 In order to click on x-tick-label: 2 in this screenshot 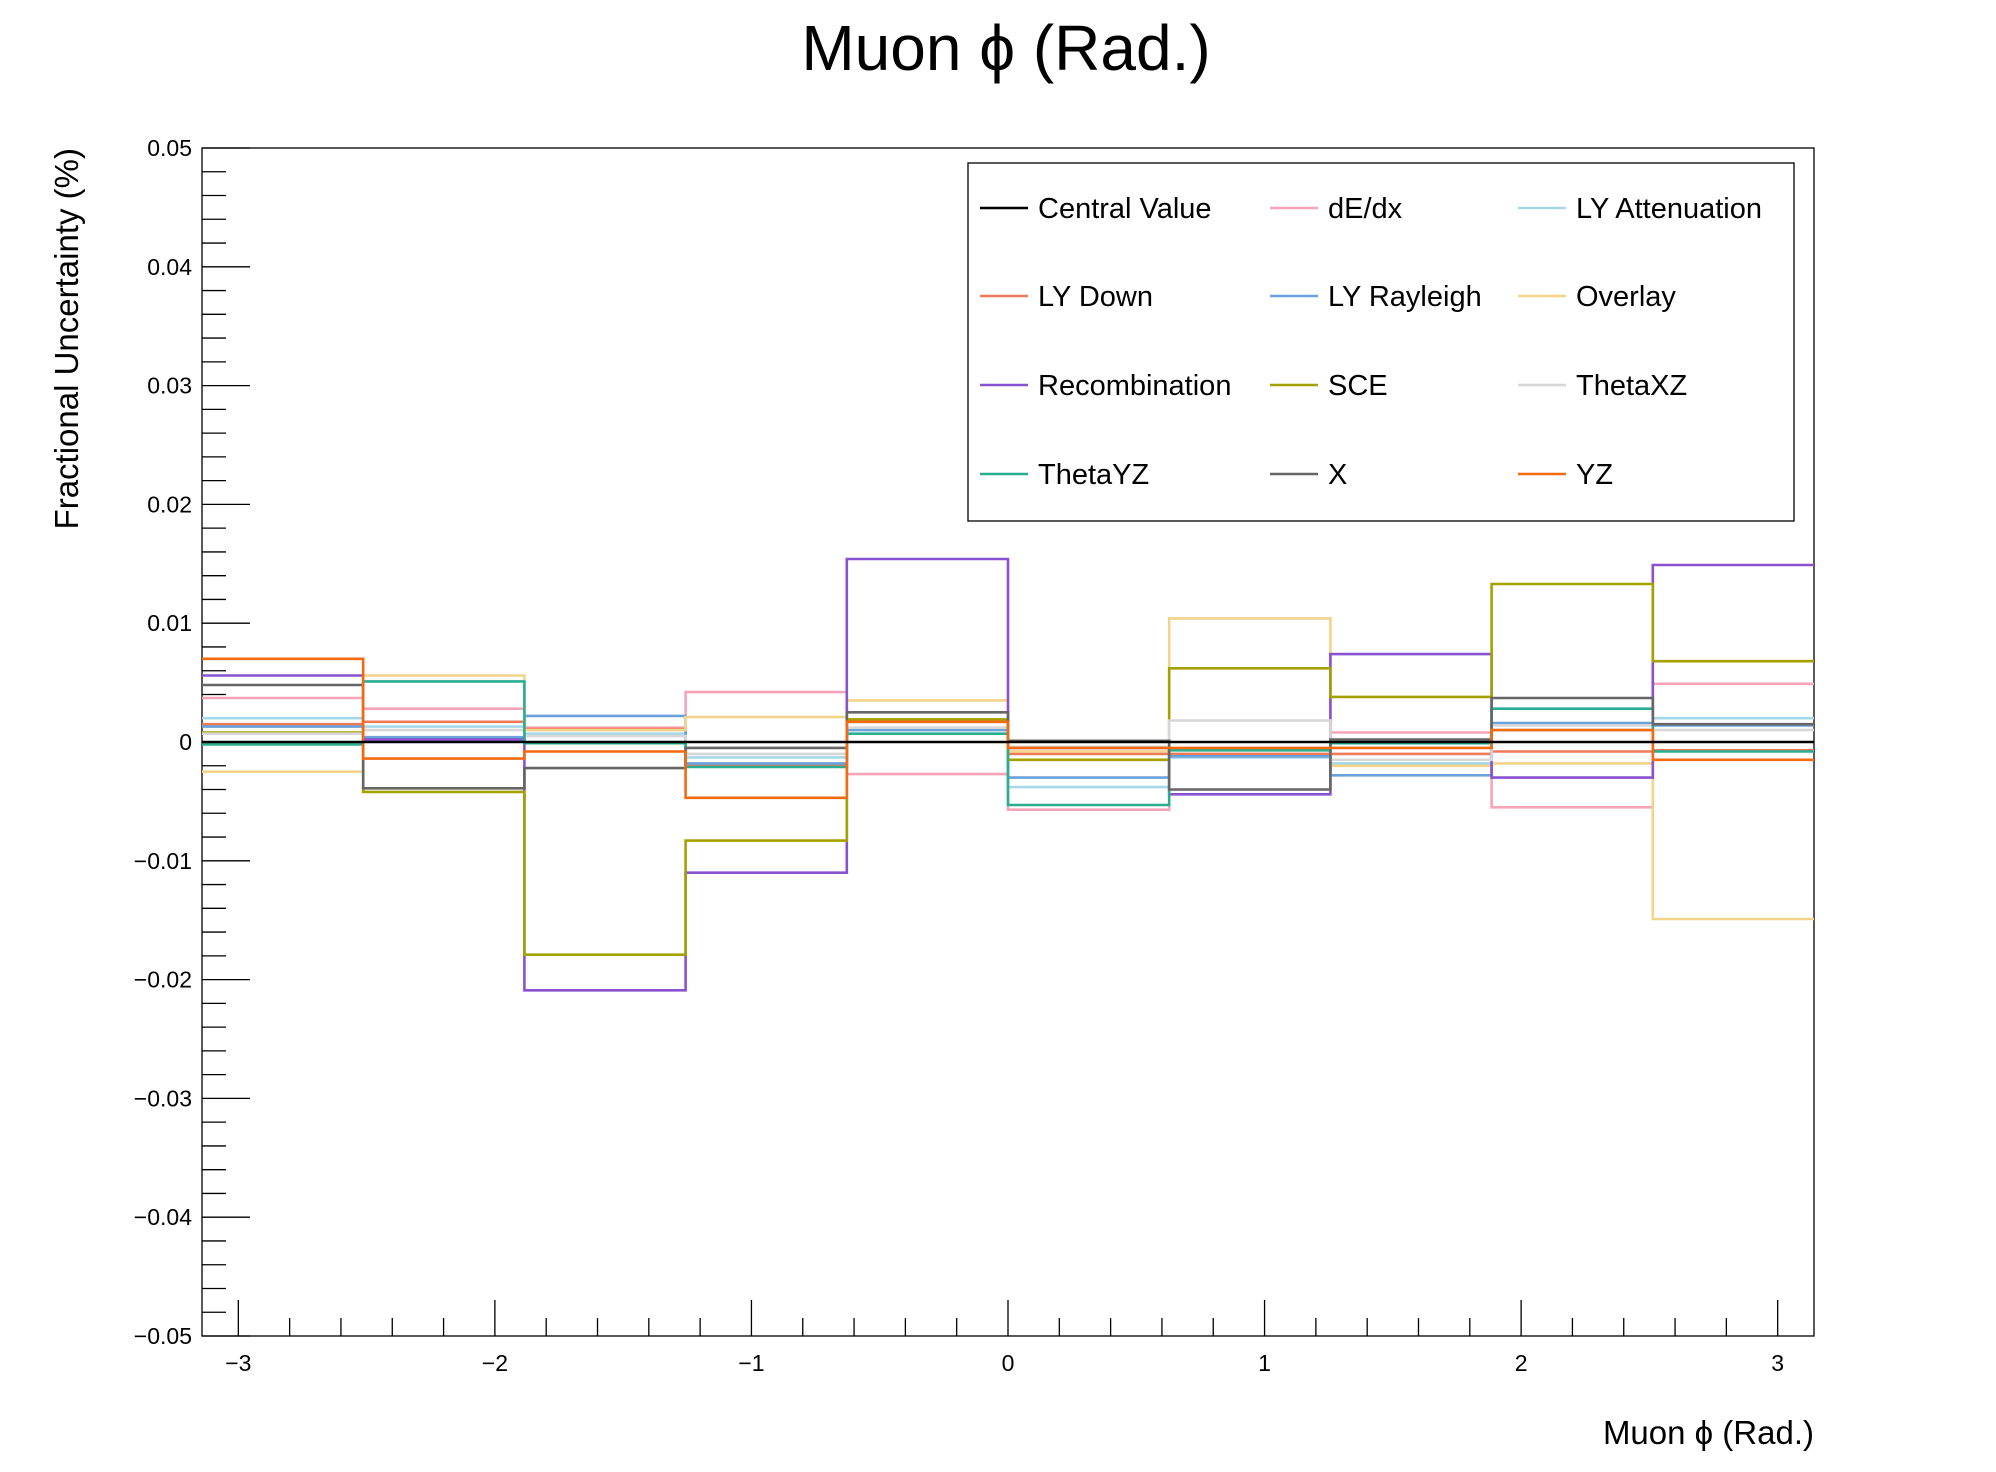, I will do `click(1521, 1363)`.